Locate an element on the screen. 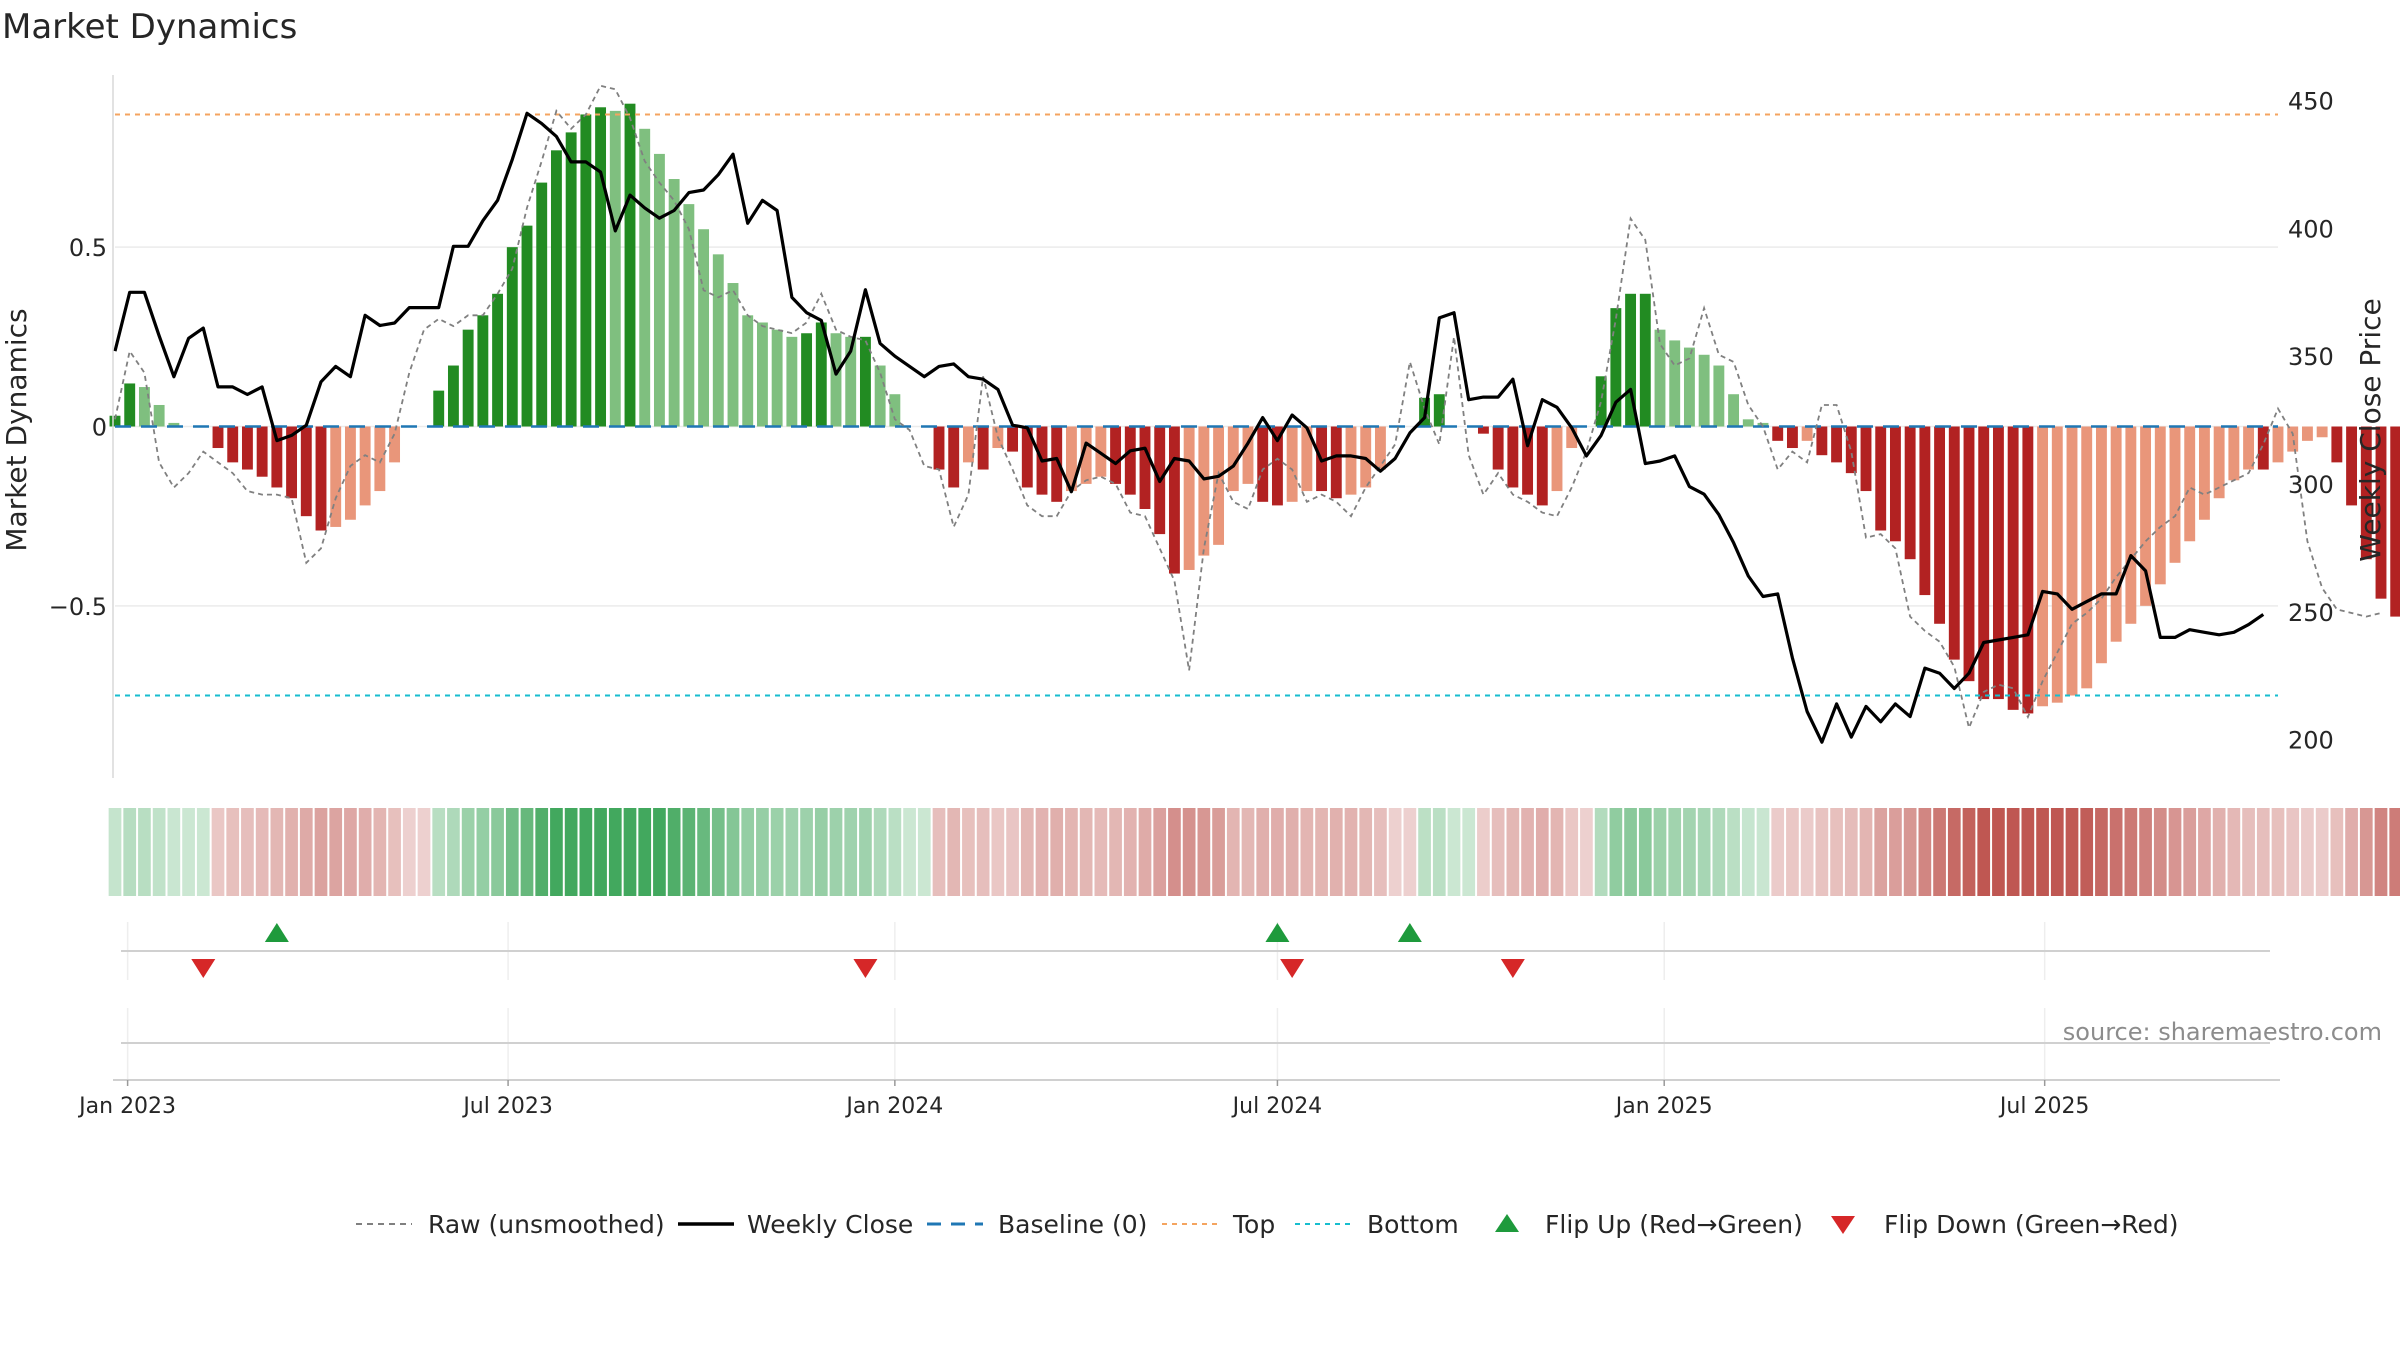 This screenshot has width=2400, height=1350. x-tick-label: Jul 2023 is located at coordinates (507, 1106).